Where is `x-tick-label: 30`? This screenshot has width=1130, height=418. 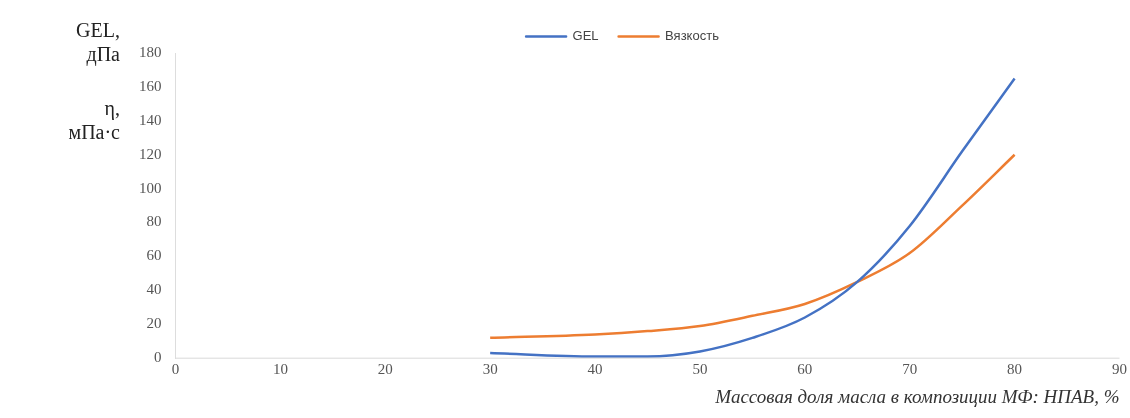
x-tick-label: 30 is located at coordinates (490, 369).